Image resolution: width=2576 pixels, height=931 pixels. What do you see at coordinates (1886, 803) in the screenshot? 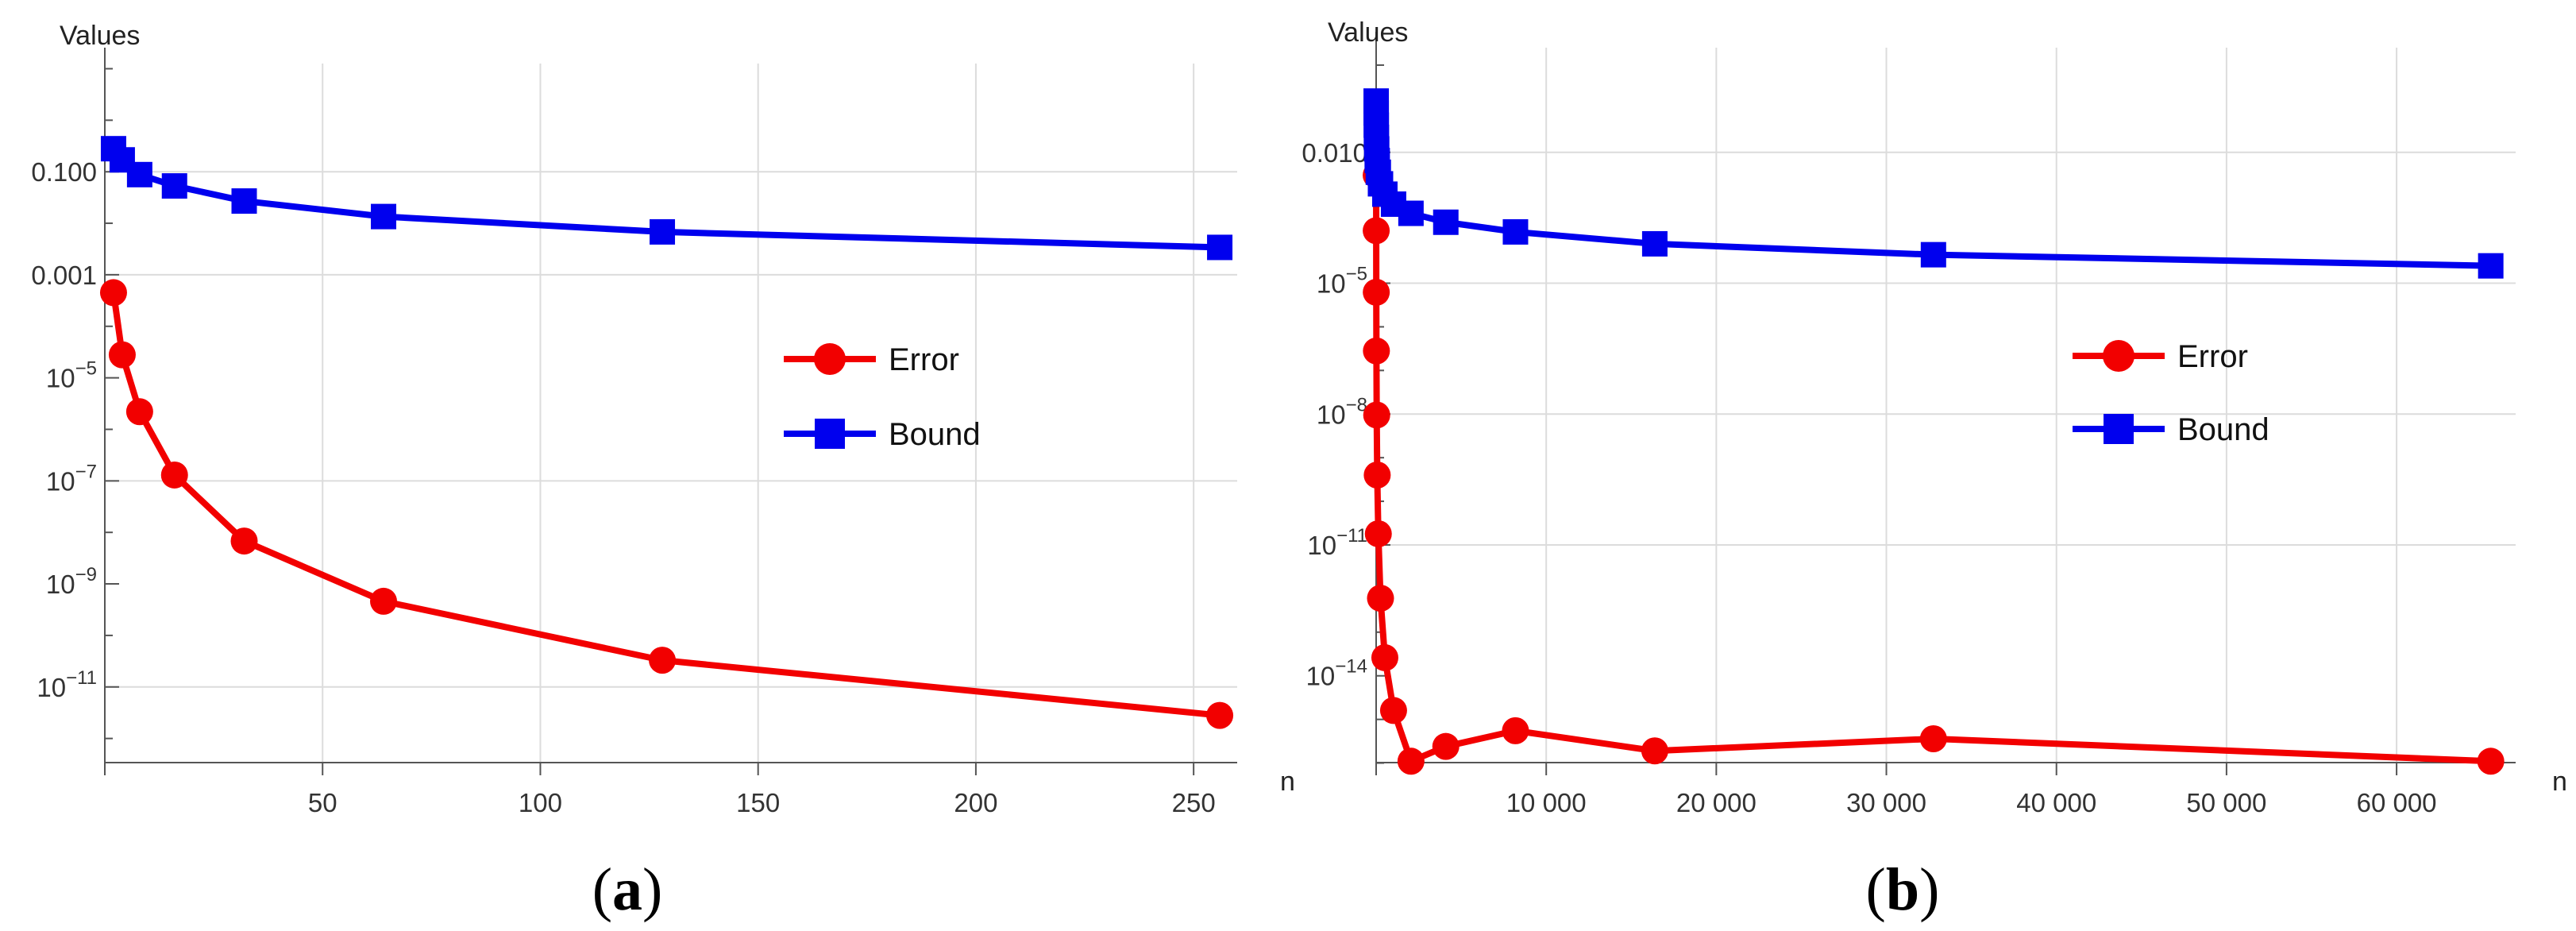
I see `x-tick-label: 30 000` at bounding box center [1886, 803].